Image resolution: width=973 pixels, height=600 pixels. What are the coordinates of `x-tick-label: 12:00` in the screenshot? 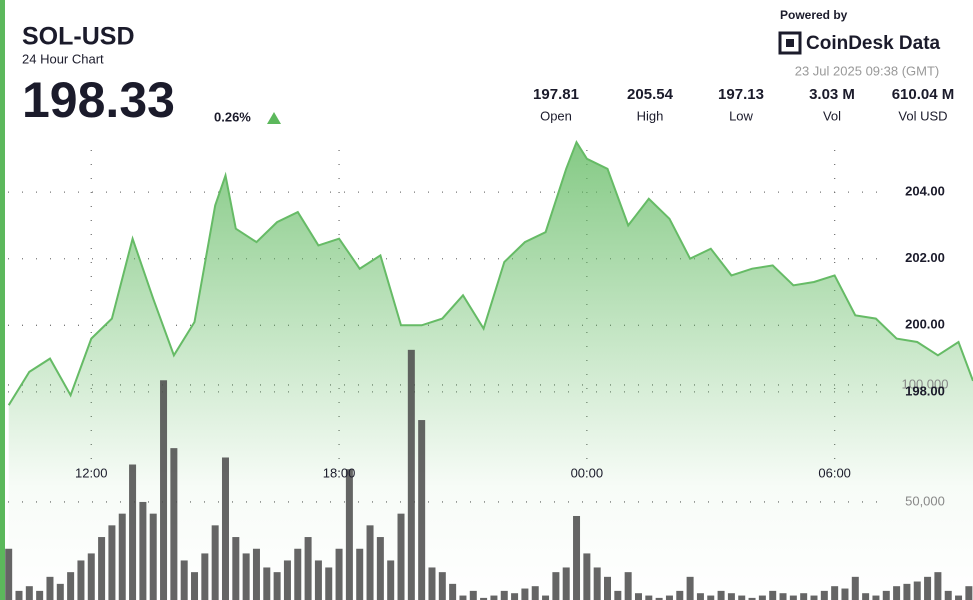 It's located at (91, 472).